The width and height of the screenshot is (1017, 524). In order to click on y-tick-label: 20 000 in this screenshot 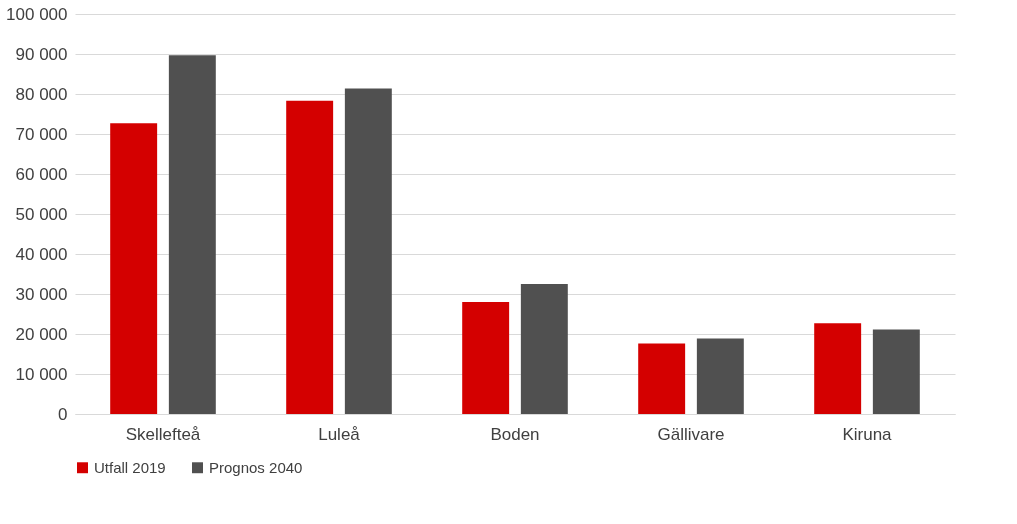, I will do `click(41, 334)`.